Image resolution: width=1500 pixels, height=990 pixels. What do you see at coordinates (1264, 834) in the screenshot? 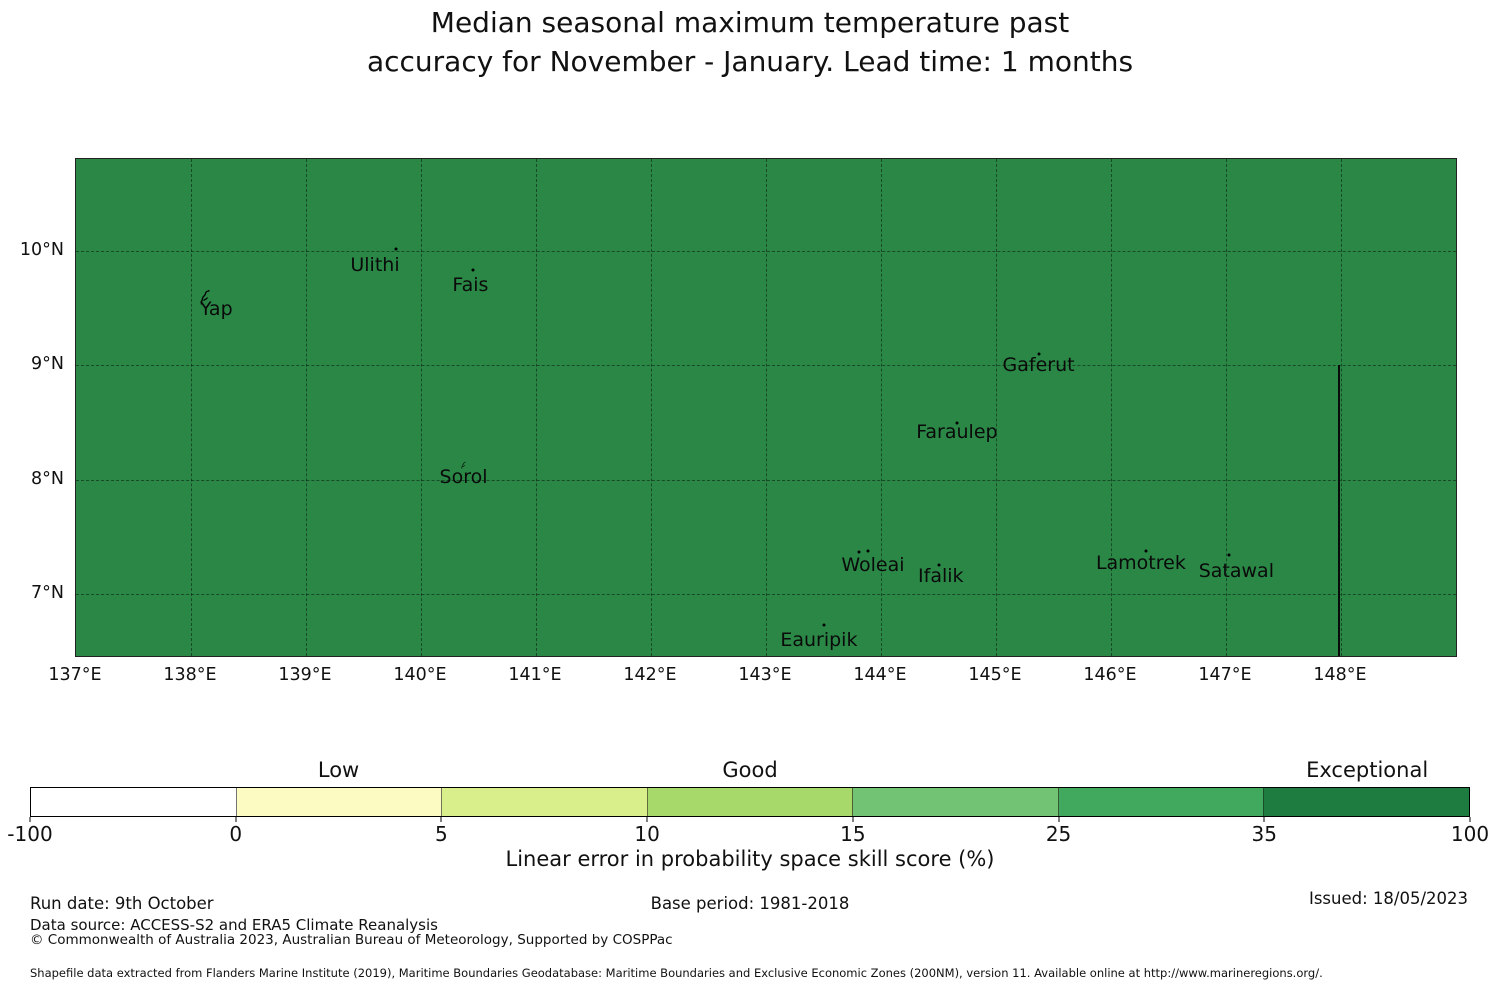
I see `colorbar-tick-label: 35` at bounding box center [1264, 834].